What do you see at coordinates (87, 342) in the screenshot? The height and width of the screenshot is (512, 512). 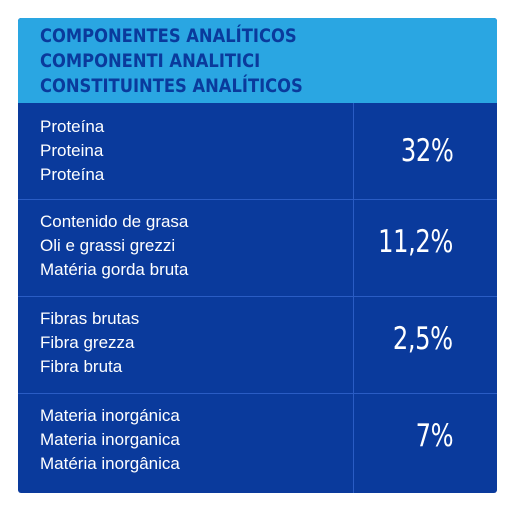 I see `row-label-it: Fibra grezza` at bounding box center [87, 342].